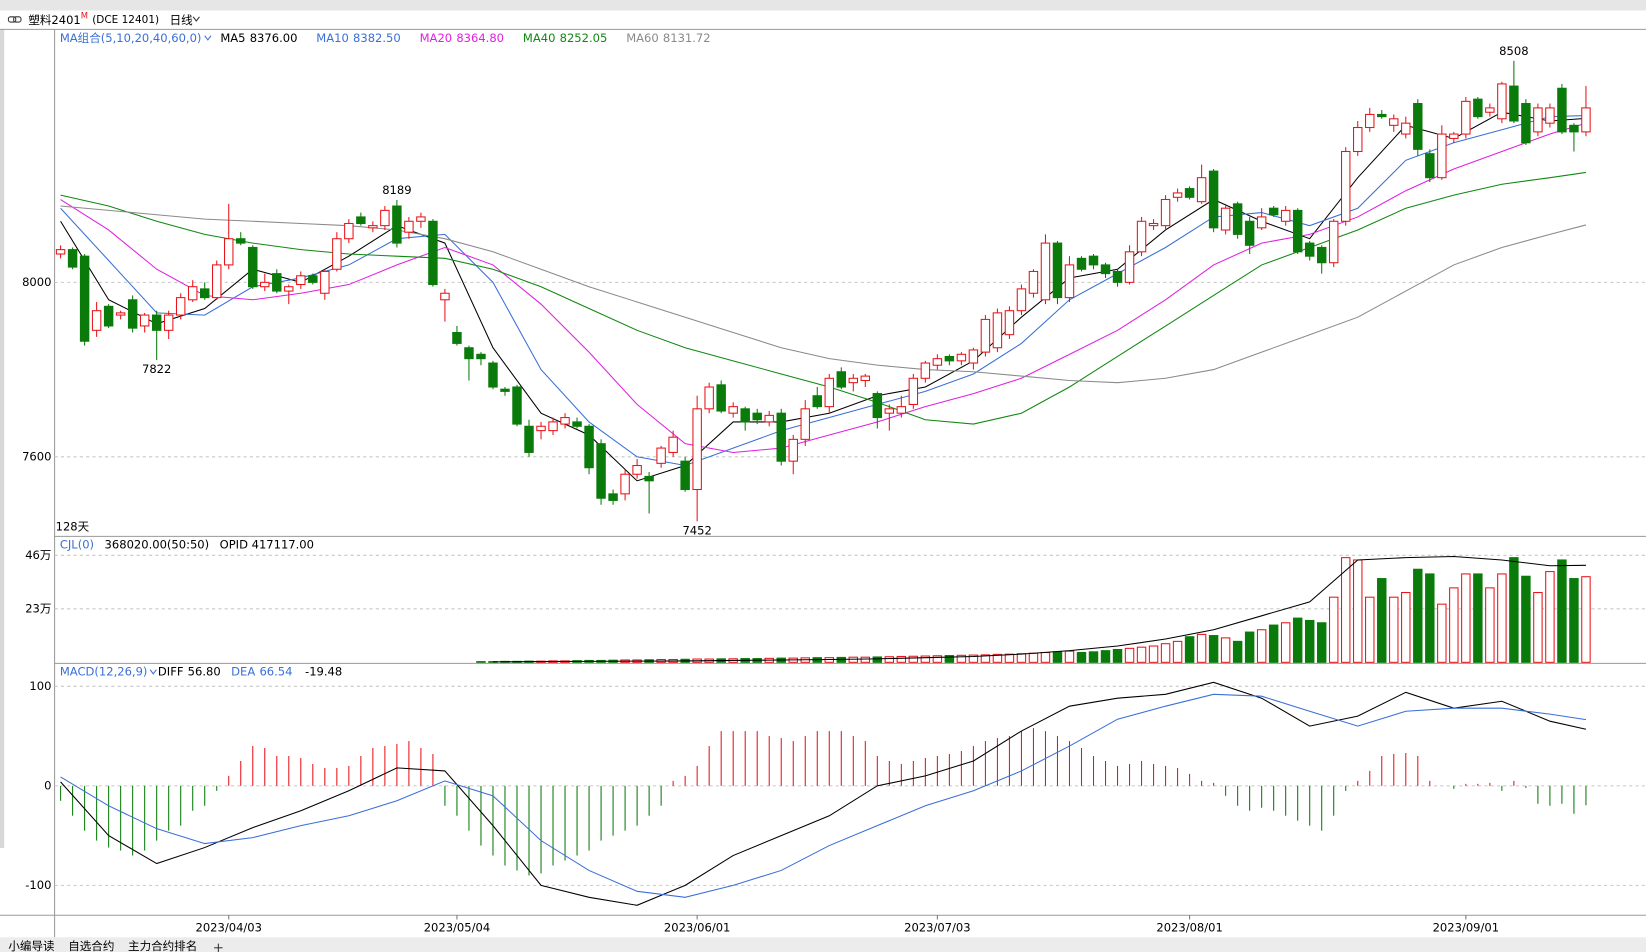 This screenshot has height=952, width=1646. What do you see at coordinates (201, 671) in the screenshot?
I see `macd-legend: MACD(12,26,9) DIFF 56.80 DEA 66.54 -19.48` at bounding box center [201, 671].